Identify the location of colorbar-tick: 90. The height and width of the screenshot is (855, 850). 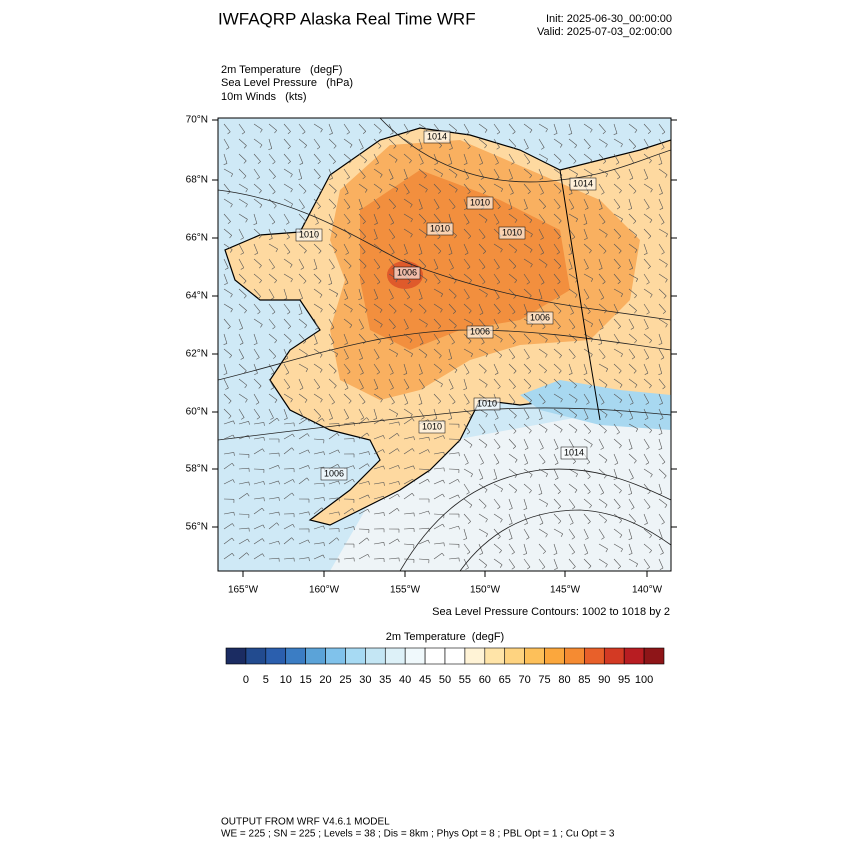
(604, 680).